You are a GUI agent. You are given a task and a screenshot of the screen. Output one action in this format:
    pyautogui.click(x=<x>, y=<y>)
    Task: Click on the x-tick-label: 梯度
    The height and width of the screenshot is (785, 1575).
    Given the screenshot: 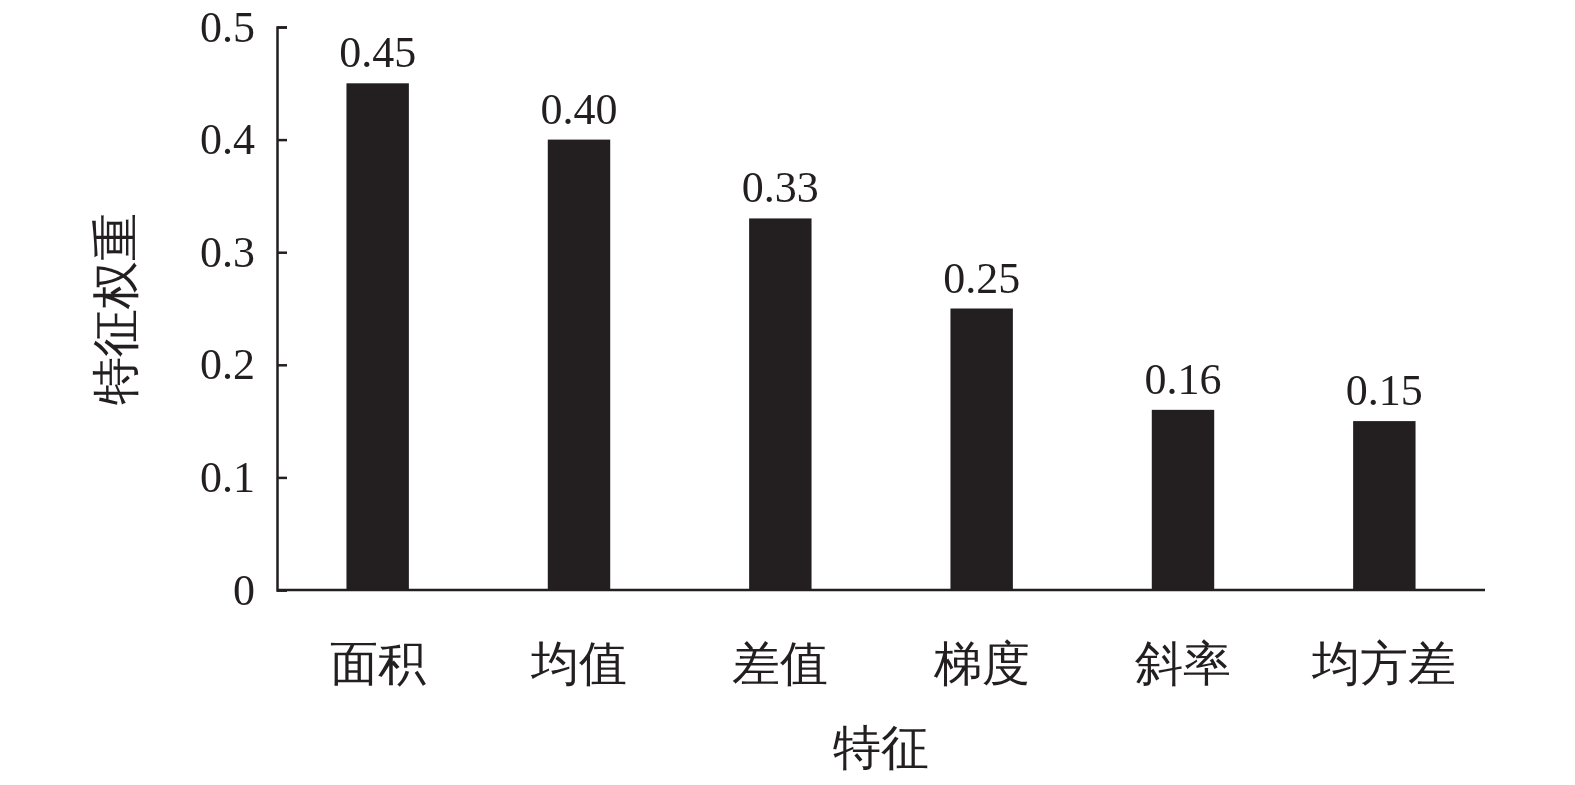 What is the action you would take?
    pyautogui.click(x=981, y=664)
    